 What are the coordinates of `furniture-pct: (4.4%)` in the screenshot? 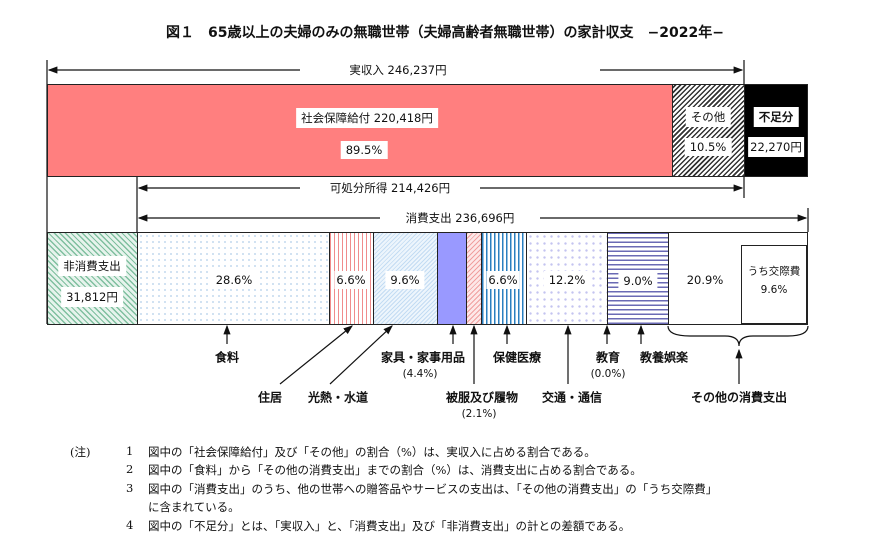 It's located at (420, 374).